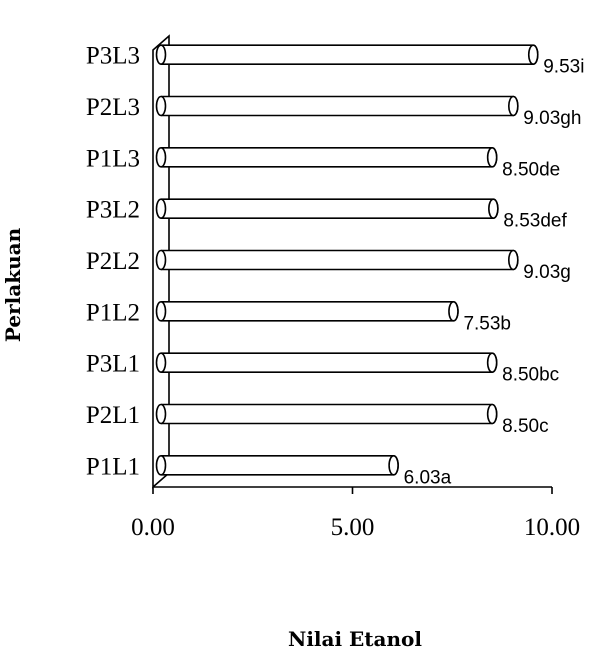 The width and height of the screenshot is (611, 655). Describe the element at coordinates (153, 527) in the screenshot. I see `x-tick-label: 0.00` at that location.